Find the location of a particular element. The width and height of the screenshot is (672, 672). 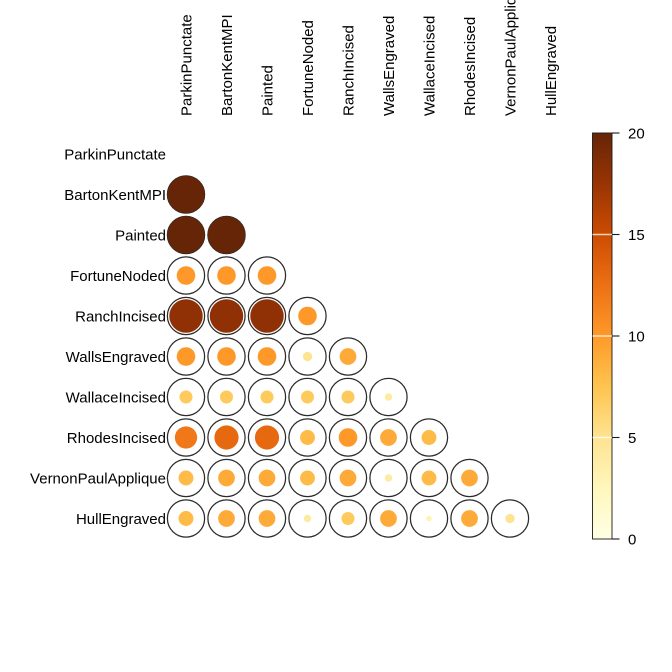

cell-WallsEngraved-FortuneNoded is located at coordinates (307, 356).